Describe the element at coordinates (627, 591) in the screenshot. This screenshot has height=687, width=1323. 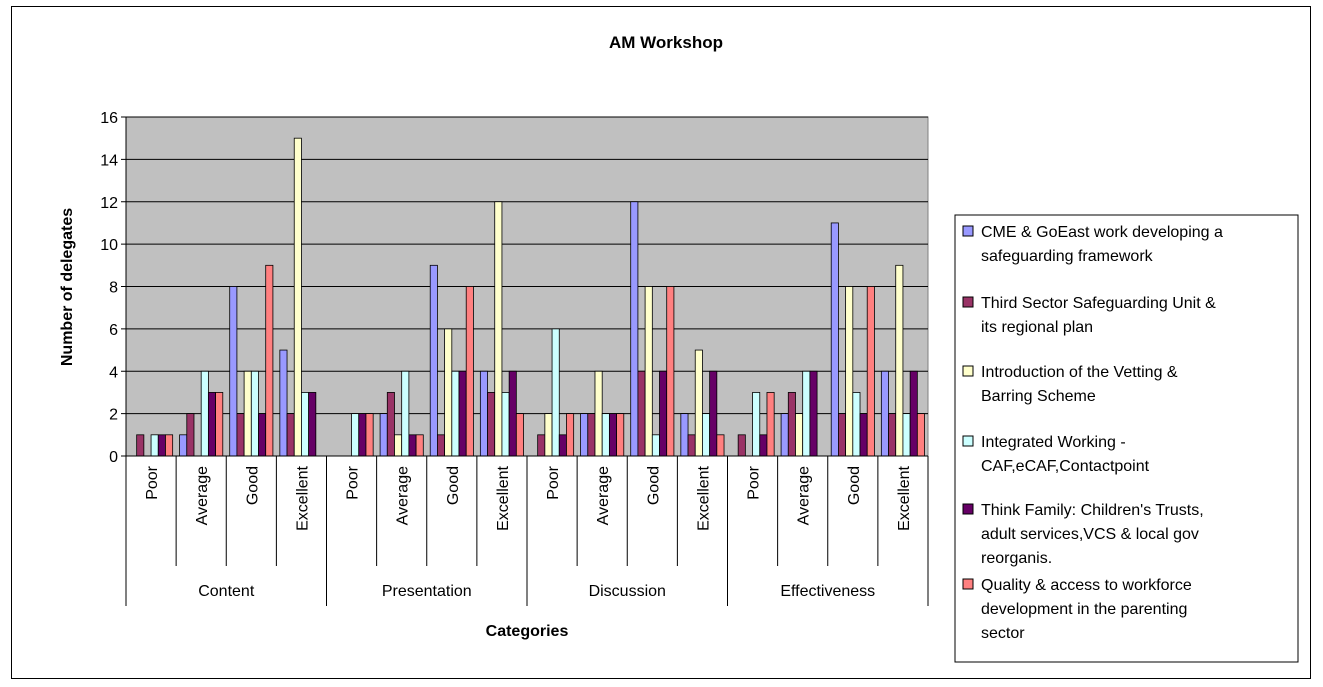
I see `group-label: Discussion` at that location.